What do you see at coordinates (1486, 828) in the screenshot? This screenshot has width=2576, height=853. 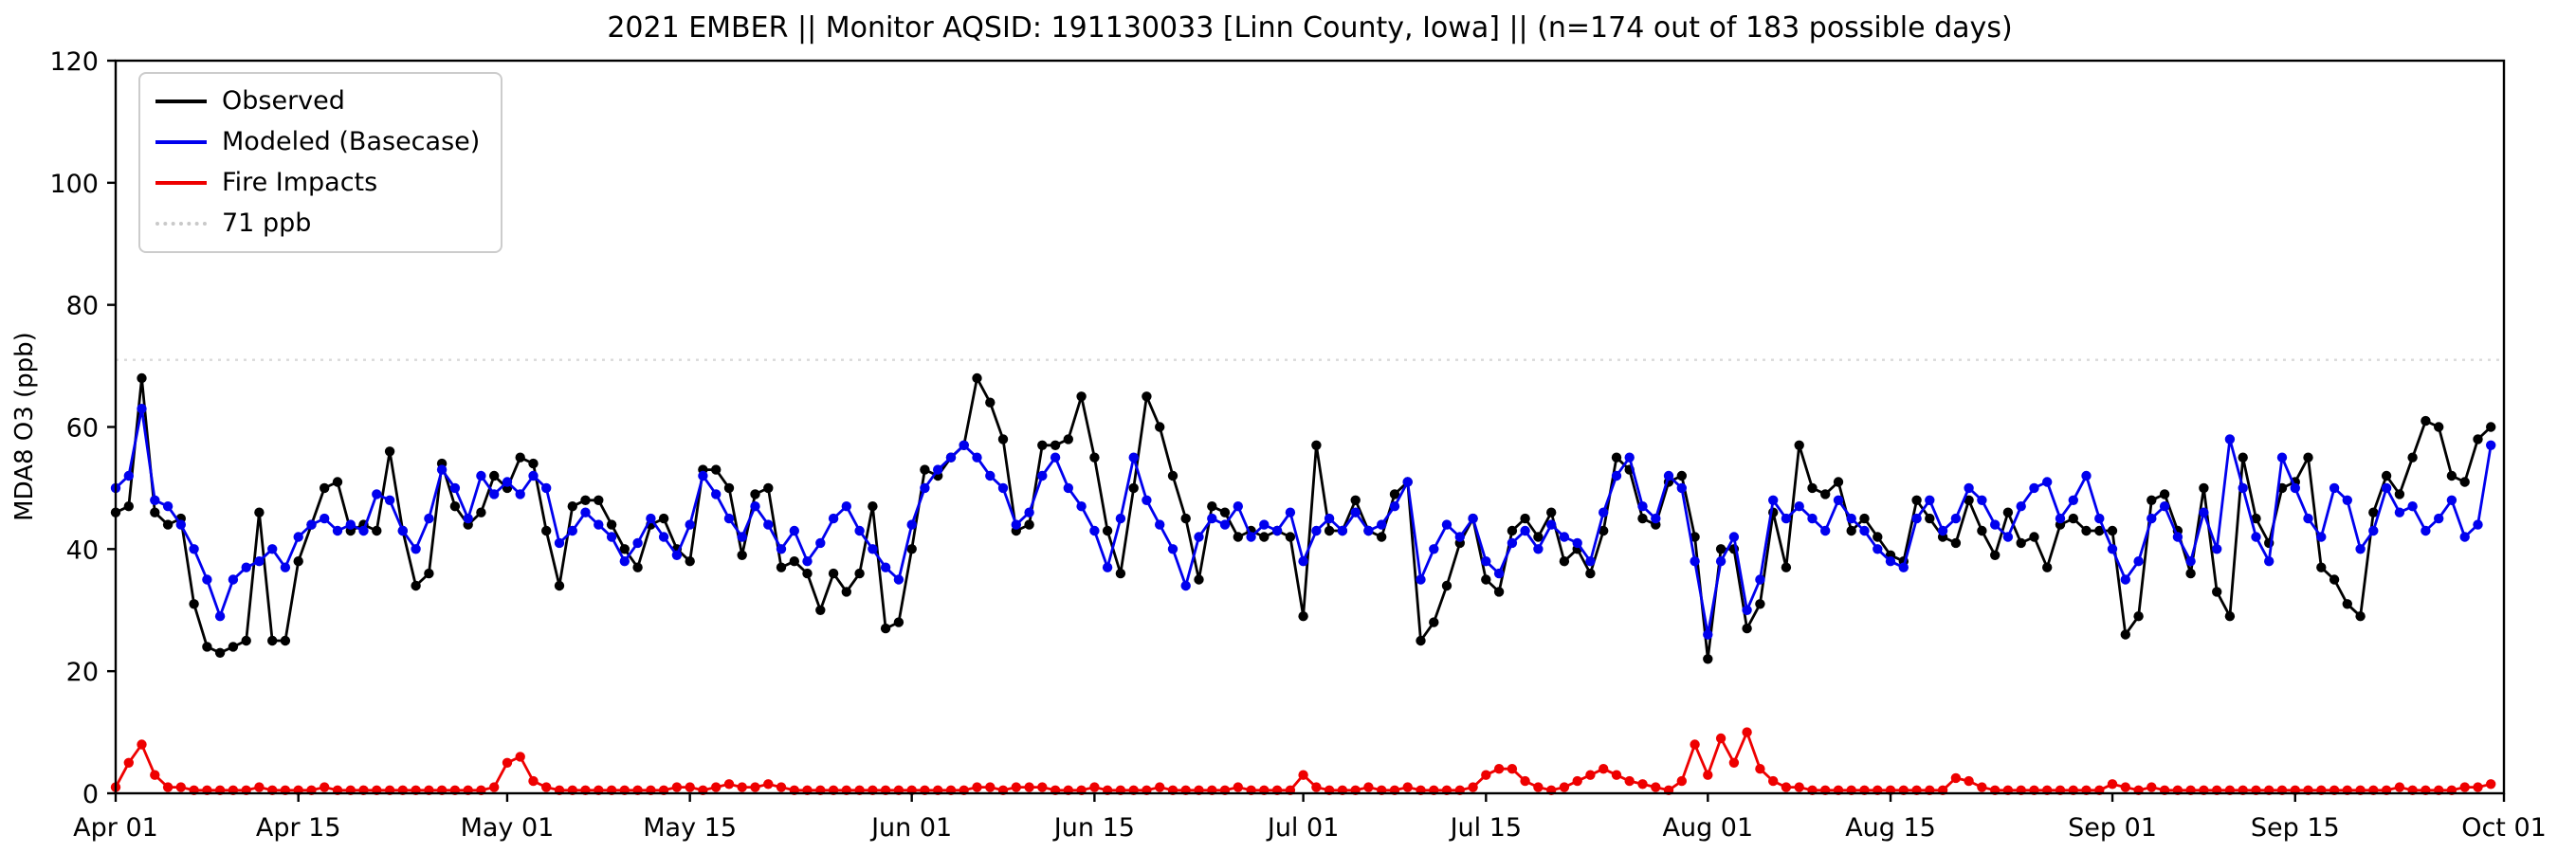 I see `x-tick-label: Jul 15` at bounding box center [1486, 828].